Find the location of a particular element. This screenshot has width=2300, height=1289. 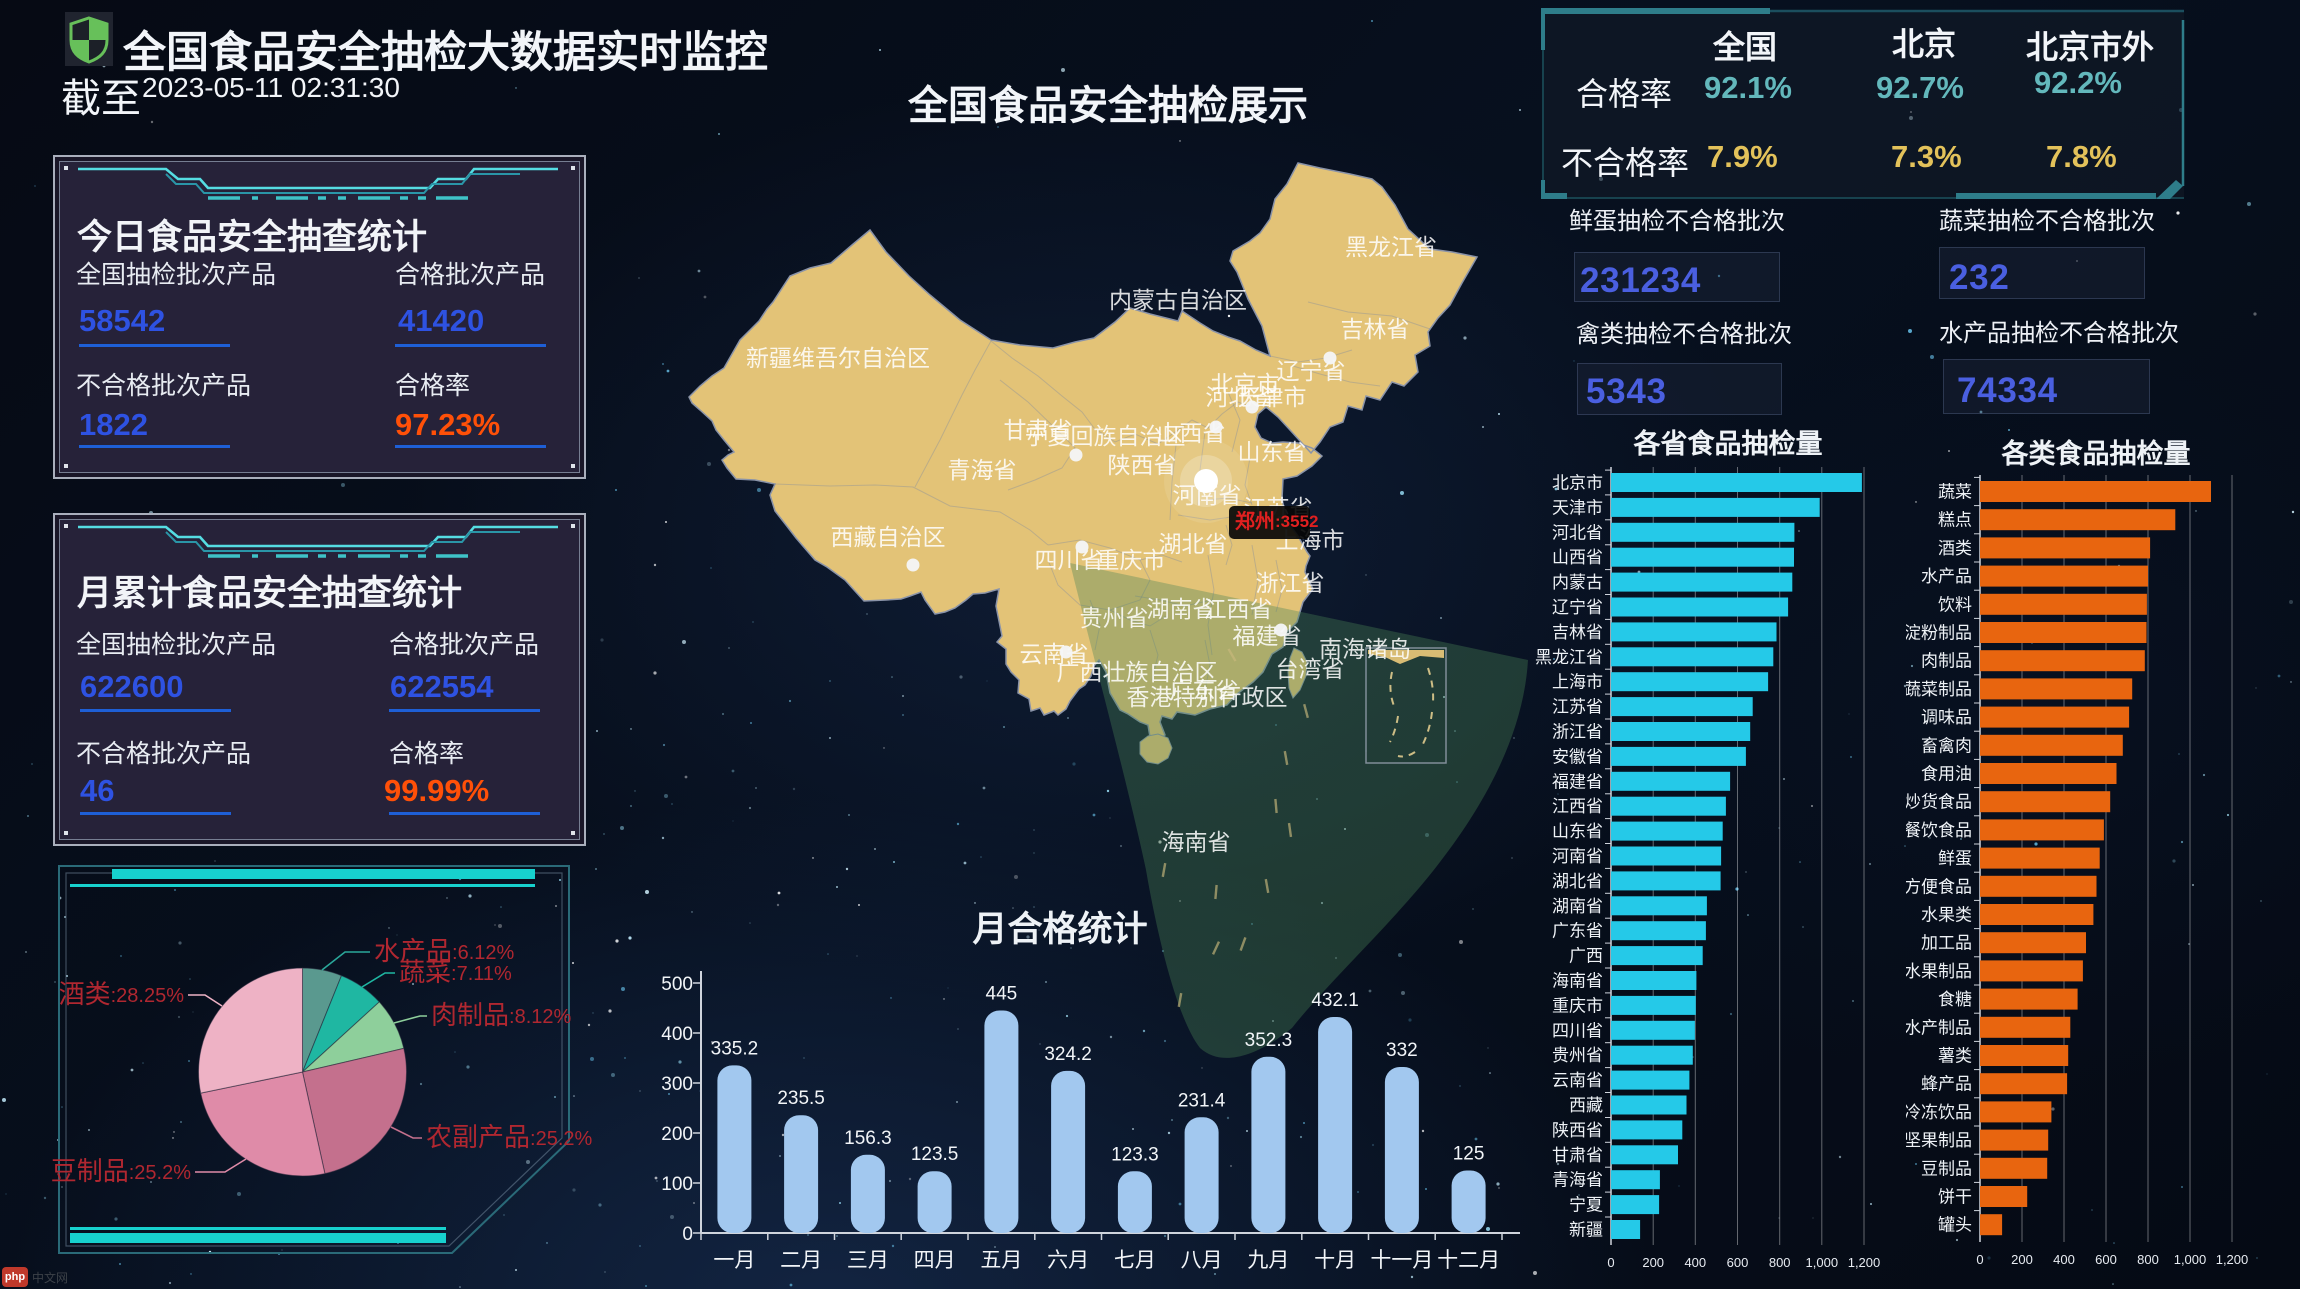

svg-text: 肉制品 is located at coordinates (1946, 661).